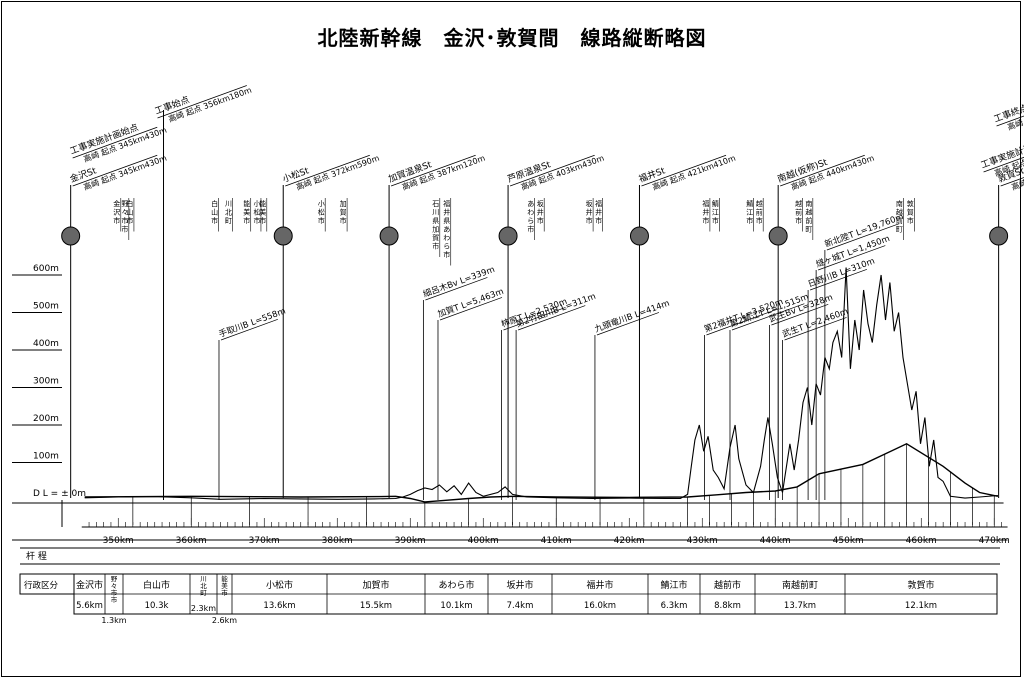 The width and height of the screenshot is (1024, 680). I want to click on municipality-tag: 川北町, so click(229, 215).